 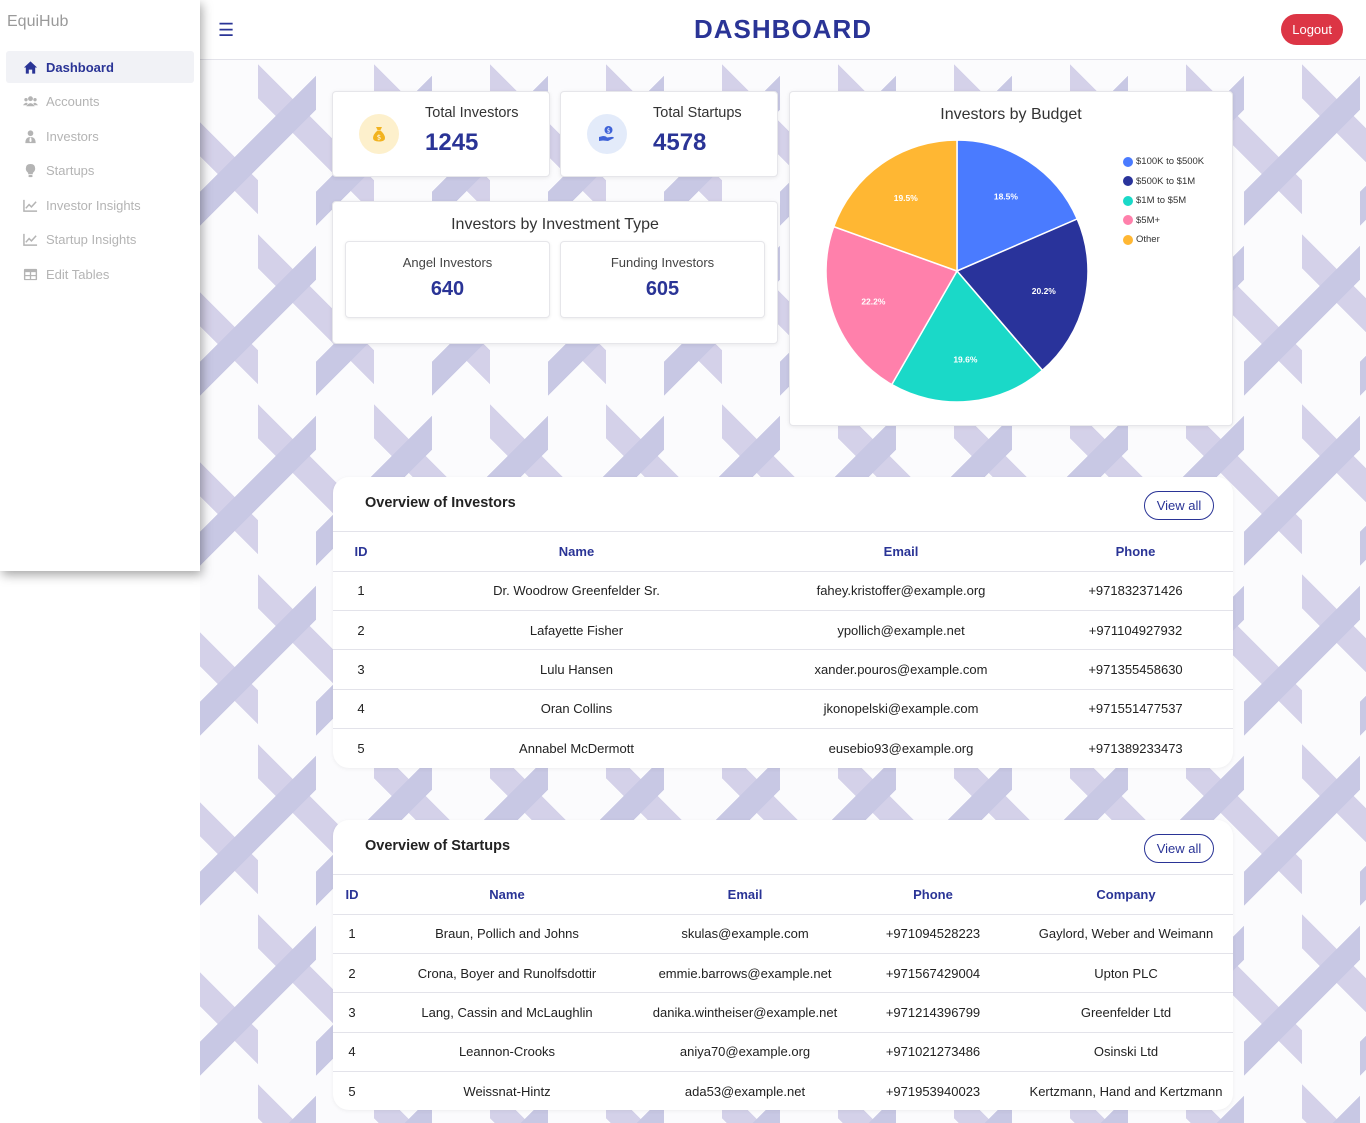 What do you see at coordinates (472, 113) in the screenshot?
I see `total-investors-label: Total Investors` at bounding box center [472, 113].